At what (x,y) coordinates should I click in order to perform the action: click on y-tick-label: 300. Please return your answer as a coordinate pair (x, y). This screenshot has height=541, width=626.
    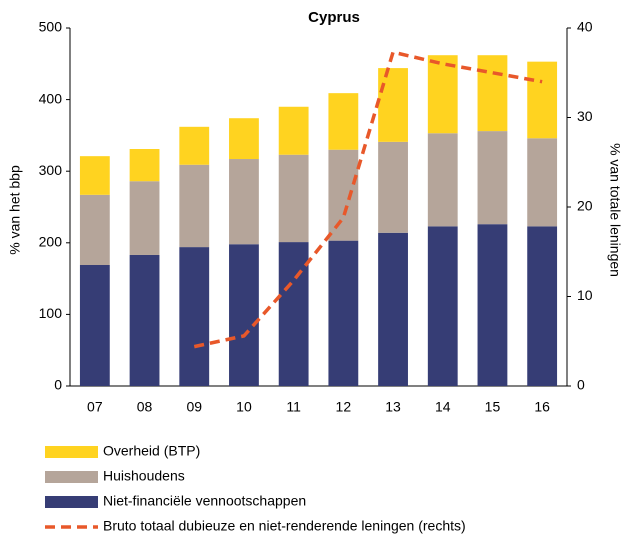
    Looking at the image, I should click on (51, 170).